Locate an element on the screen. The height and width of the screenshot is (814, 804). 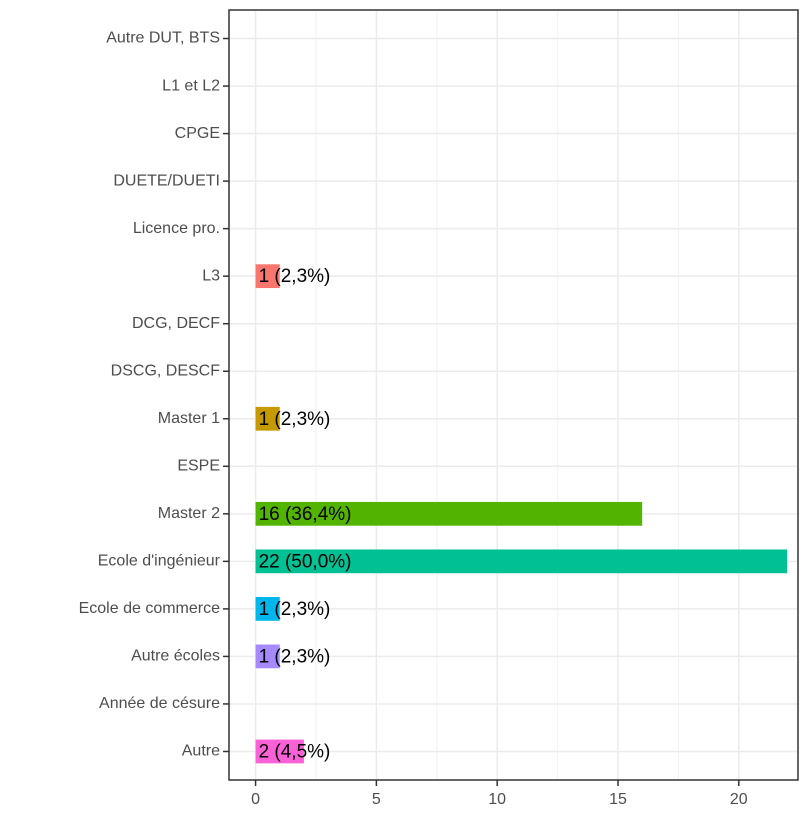
y-tick-label: DUETE/DUETI is located at coordinates (166, 180).